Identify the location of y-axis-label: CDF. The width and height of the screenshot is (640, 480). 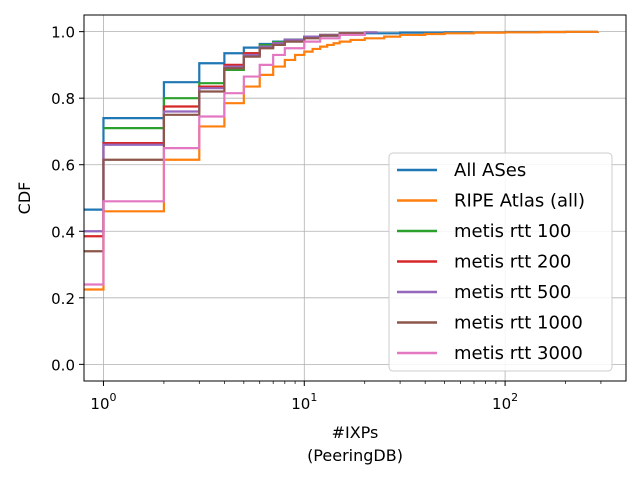
(24, 198).